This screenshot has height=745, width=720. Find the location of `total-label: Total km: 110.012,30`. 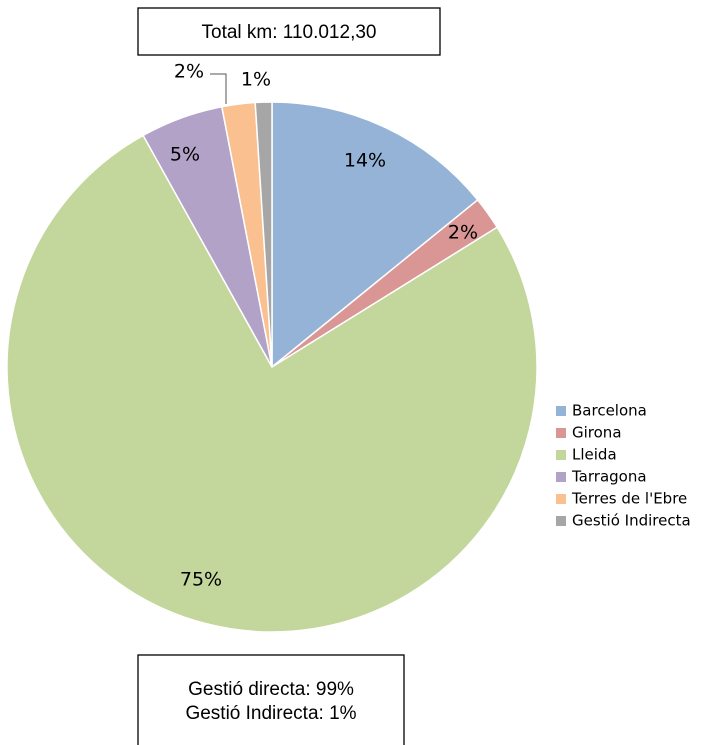

total-label: Total km: 110.012,30 is located at coordinates (289, 32).